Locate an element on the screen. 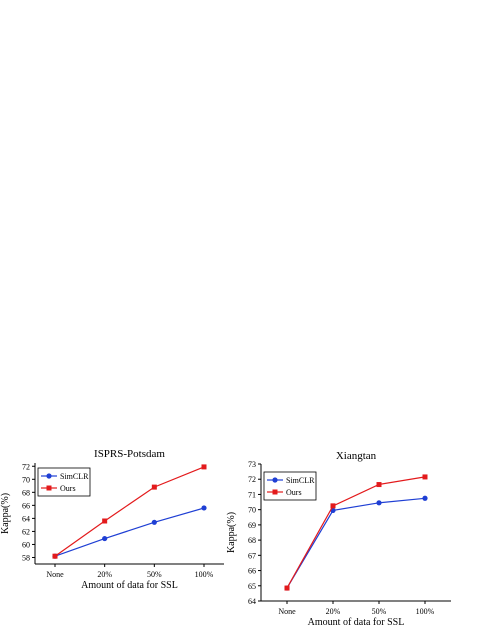  chart-title: ISPRS-Potsdam is located at coordinates (129, 454).